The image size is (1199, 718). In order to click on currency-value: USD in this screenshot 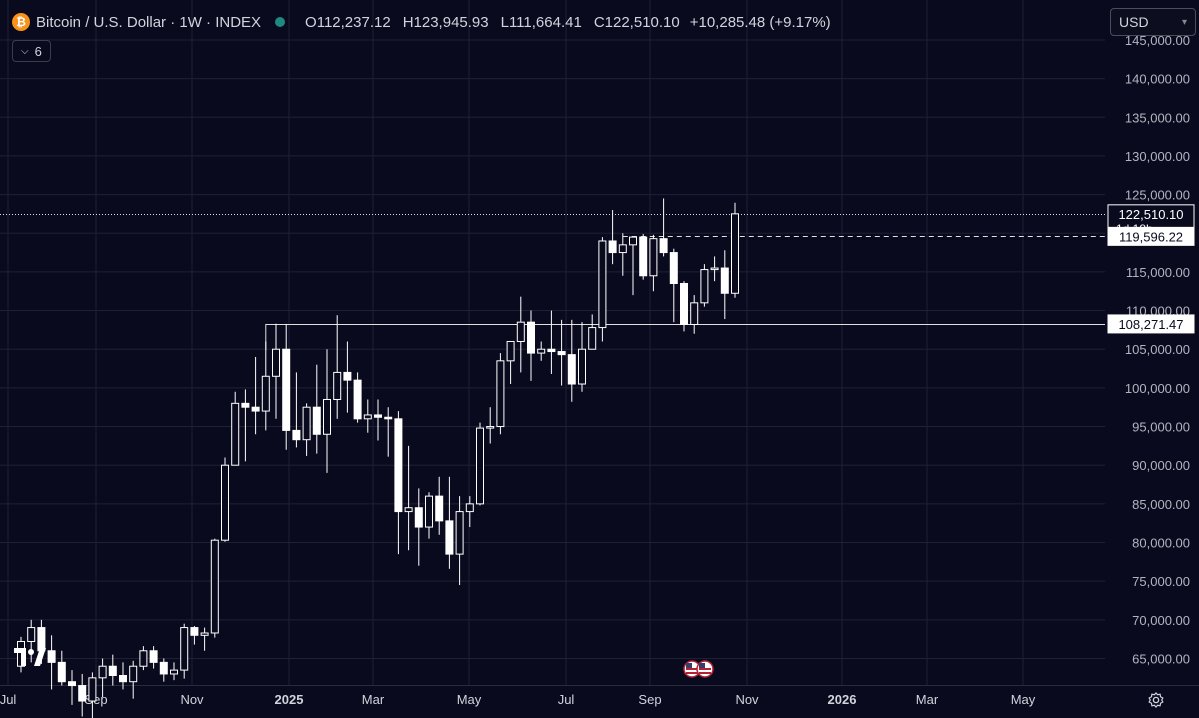, I will do `click(1134, 22)`.